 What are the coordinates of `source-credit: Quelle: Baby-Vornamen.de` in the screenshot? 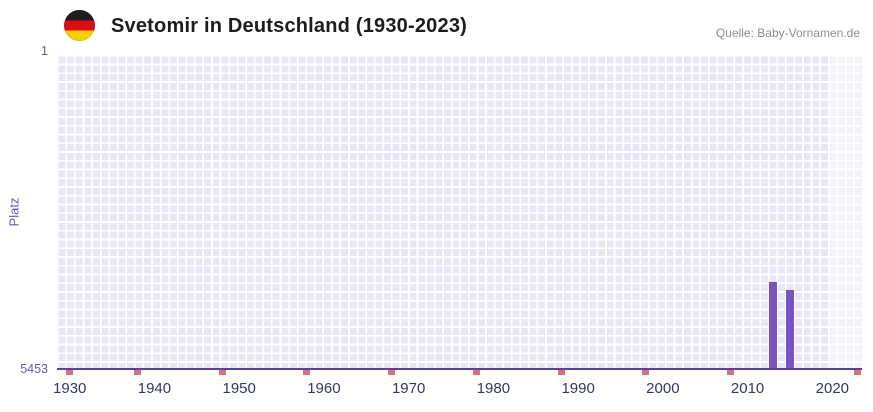 It's located at (787, 33).